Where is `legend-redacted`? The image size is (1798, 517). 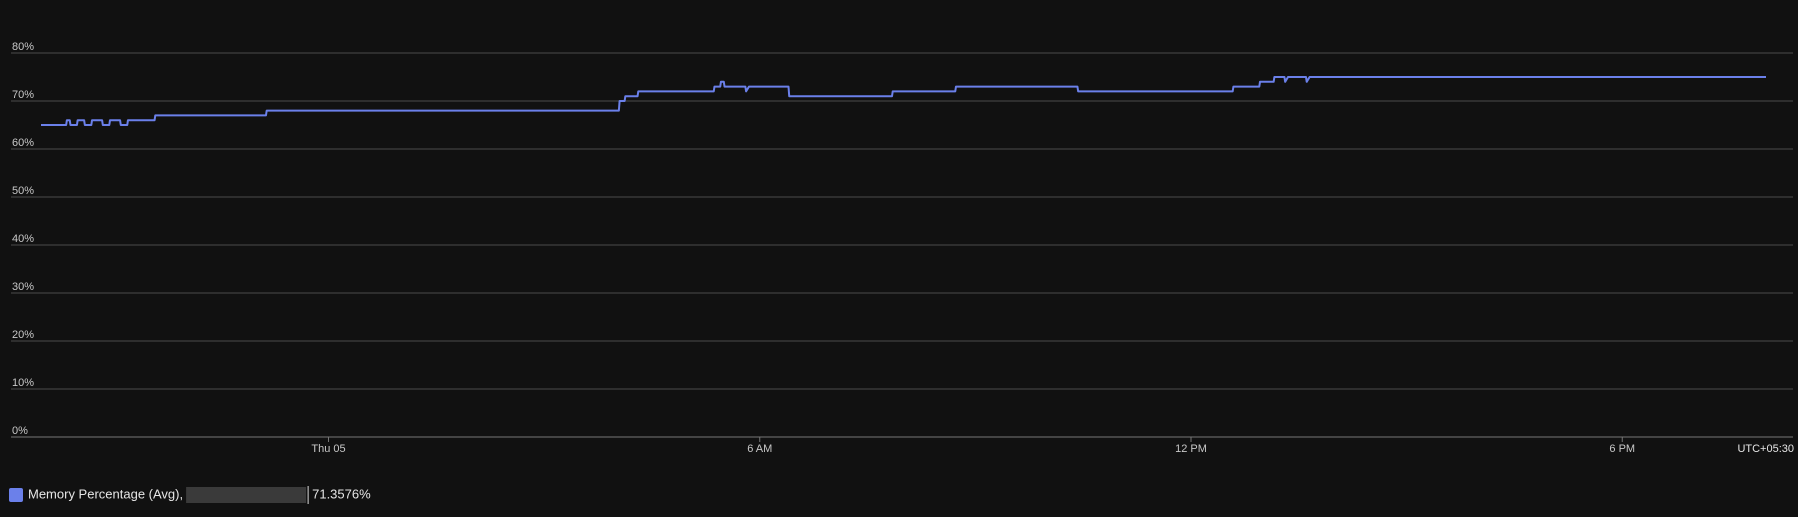 legend-redacted is located at coordinates (246, 495).